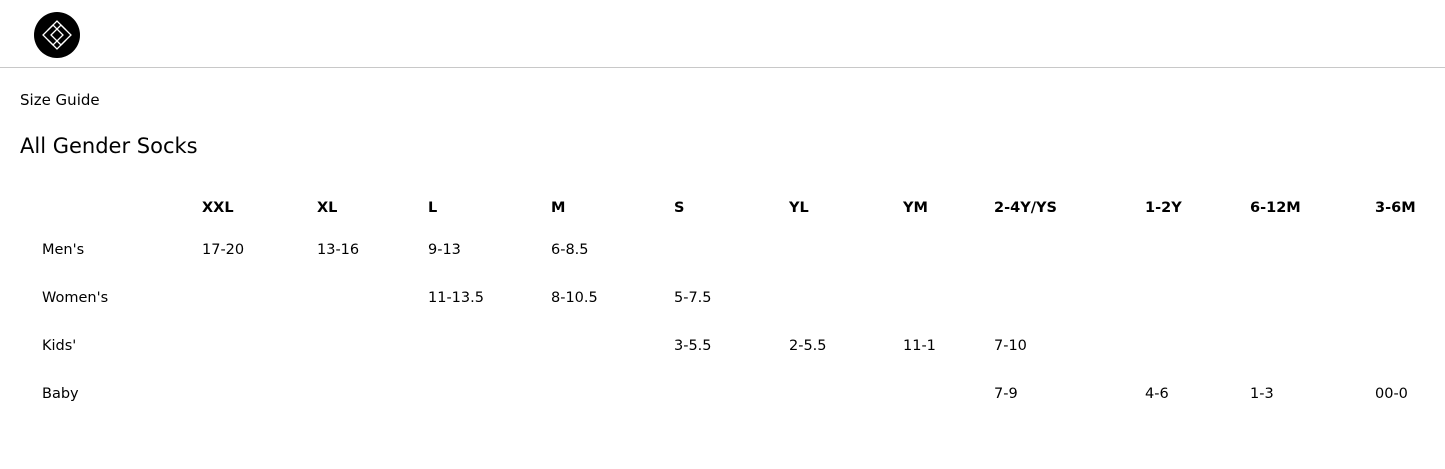 The height and width of the screenshot is (469, 1445). What do you see at coordinates (1025, 208) in the screenshot?
I see `column-header: 2-4Y/YS` at bounding box center [1025, 208].